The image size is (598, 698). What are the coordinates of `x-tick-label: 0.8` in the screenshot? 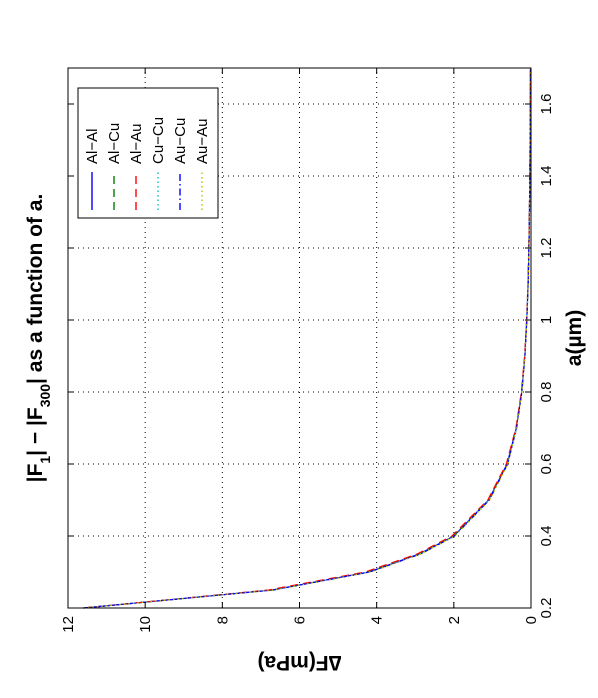 It's located at (546, 392).